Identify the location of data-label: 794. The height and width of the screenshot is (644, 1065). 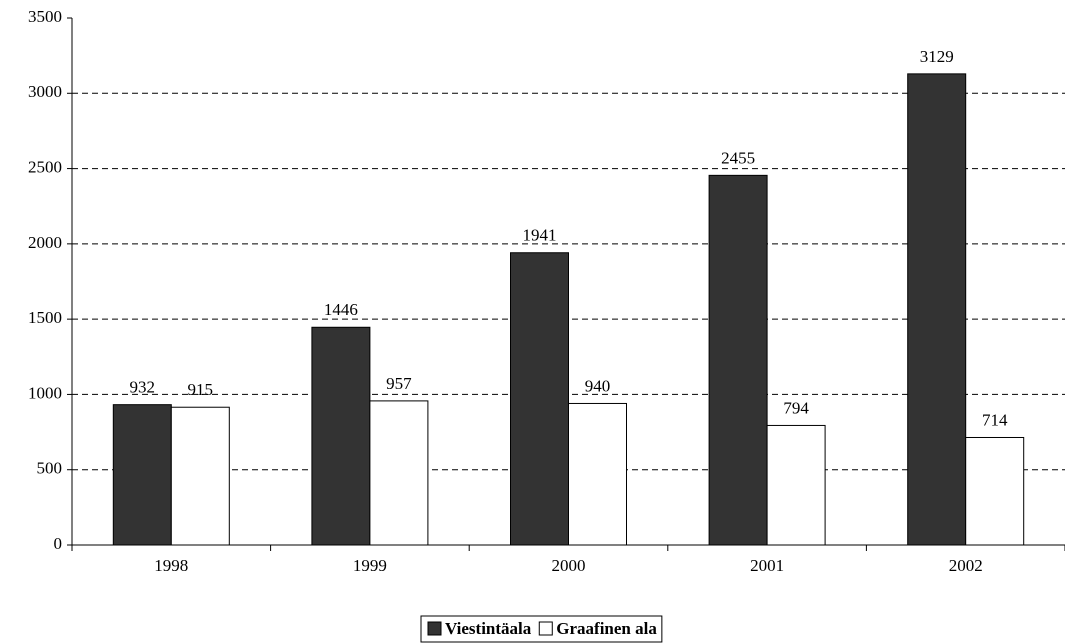
(796, 407).